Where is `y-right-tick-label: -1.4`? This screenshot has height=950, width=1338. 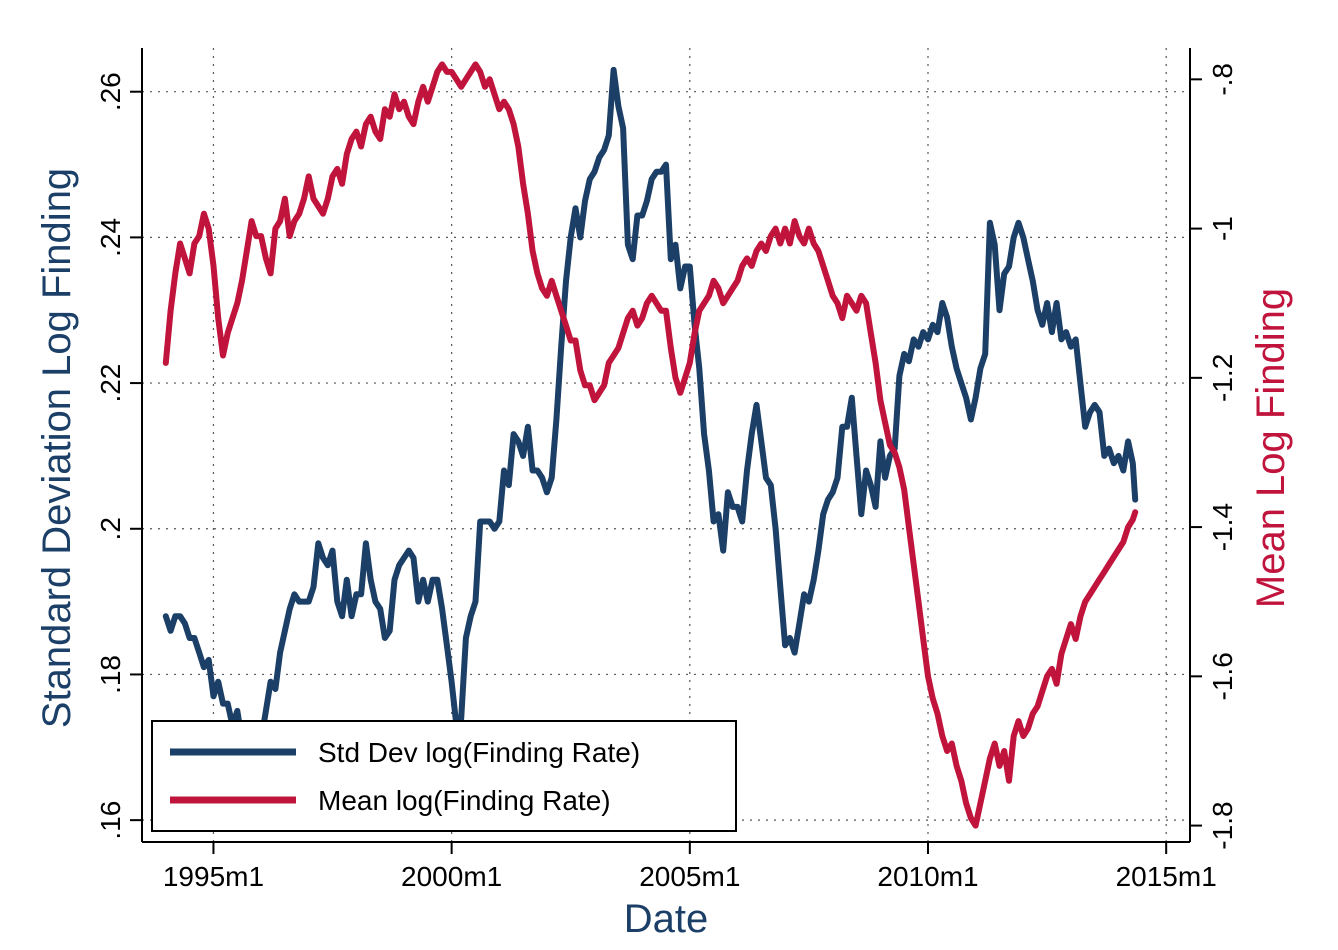
y-right-tick-label: -1.4 is located at coordinates (1222, 527).